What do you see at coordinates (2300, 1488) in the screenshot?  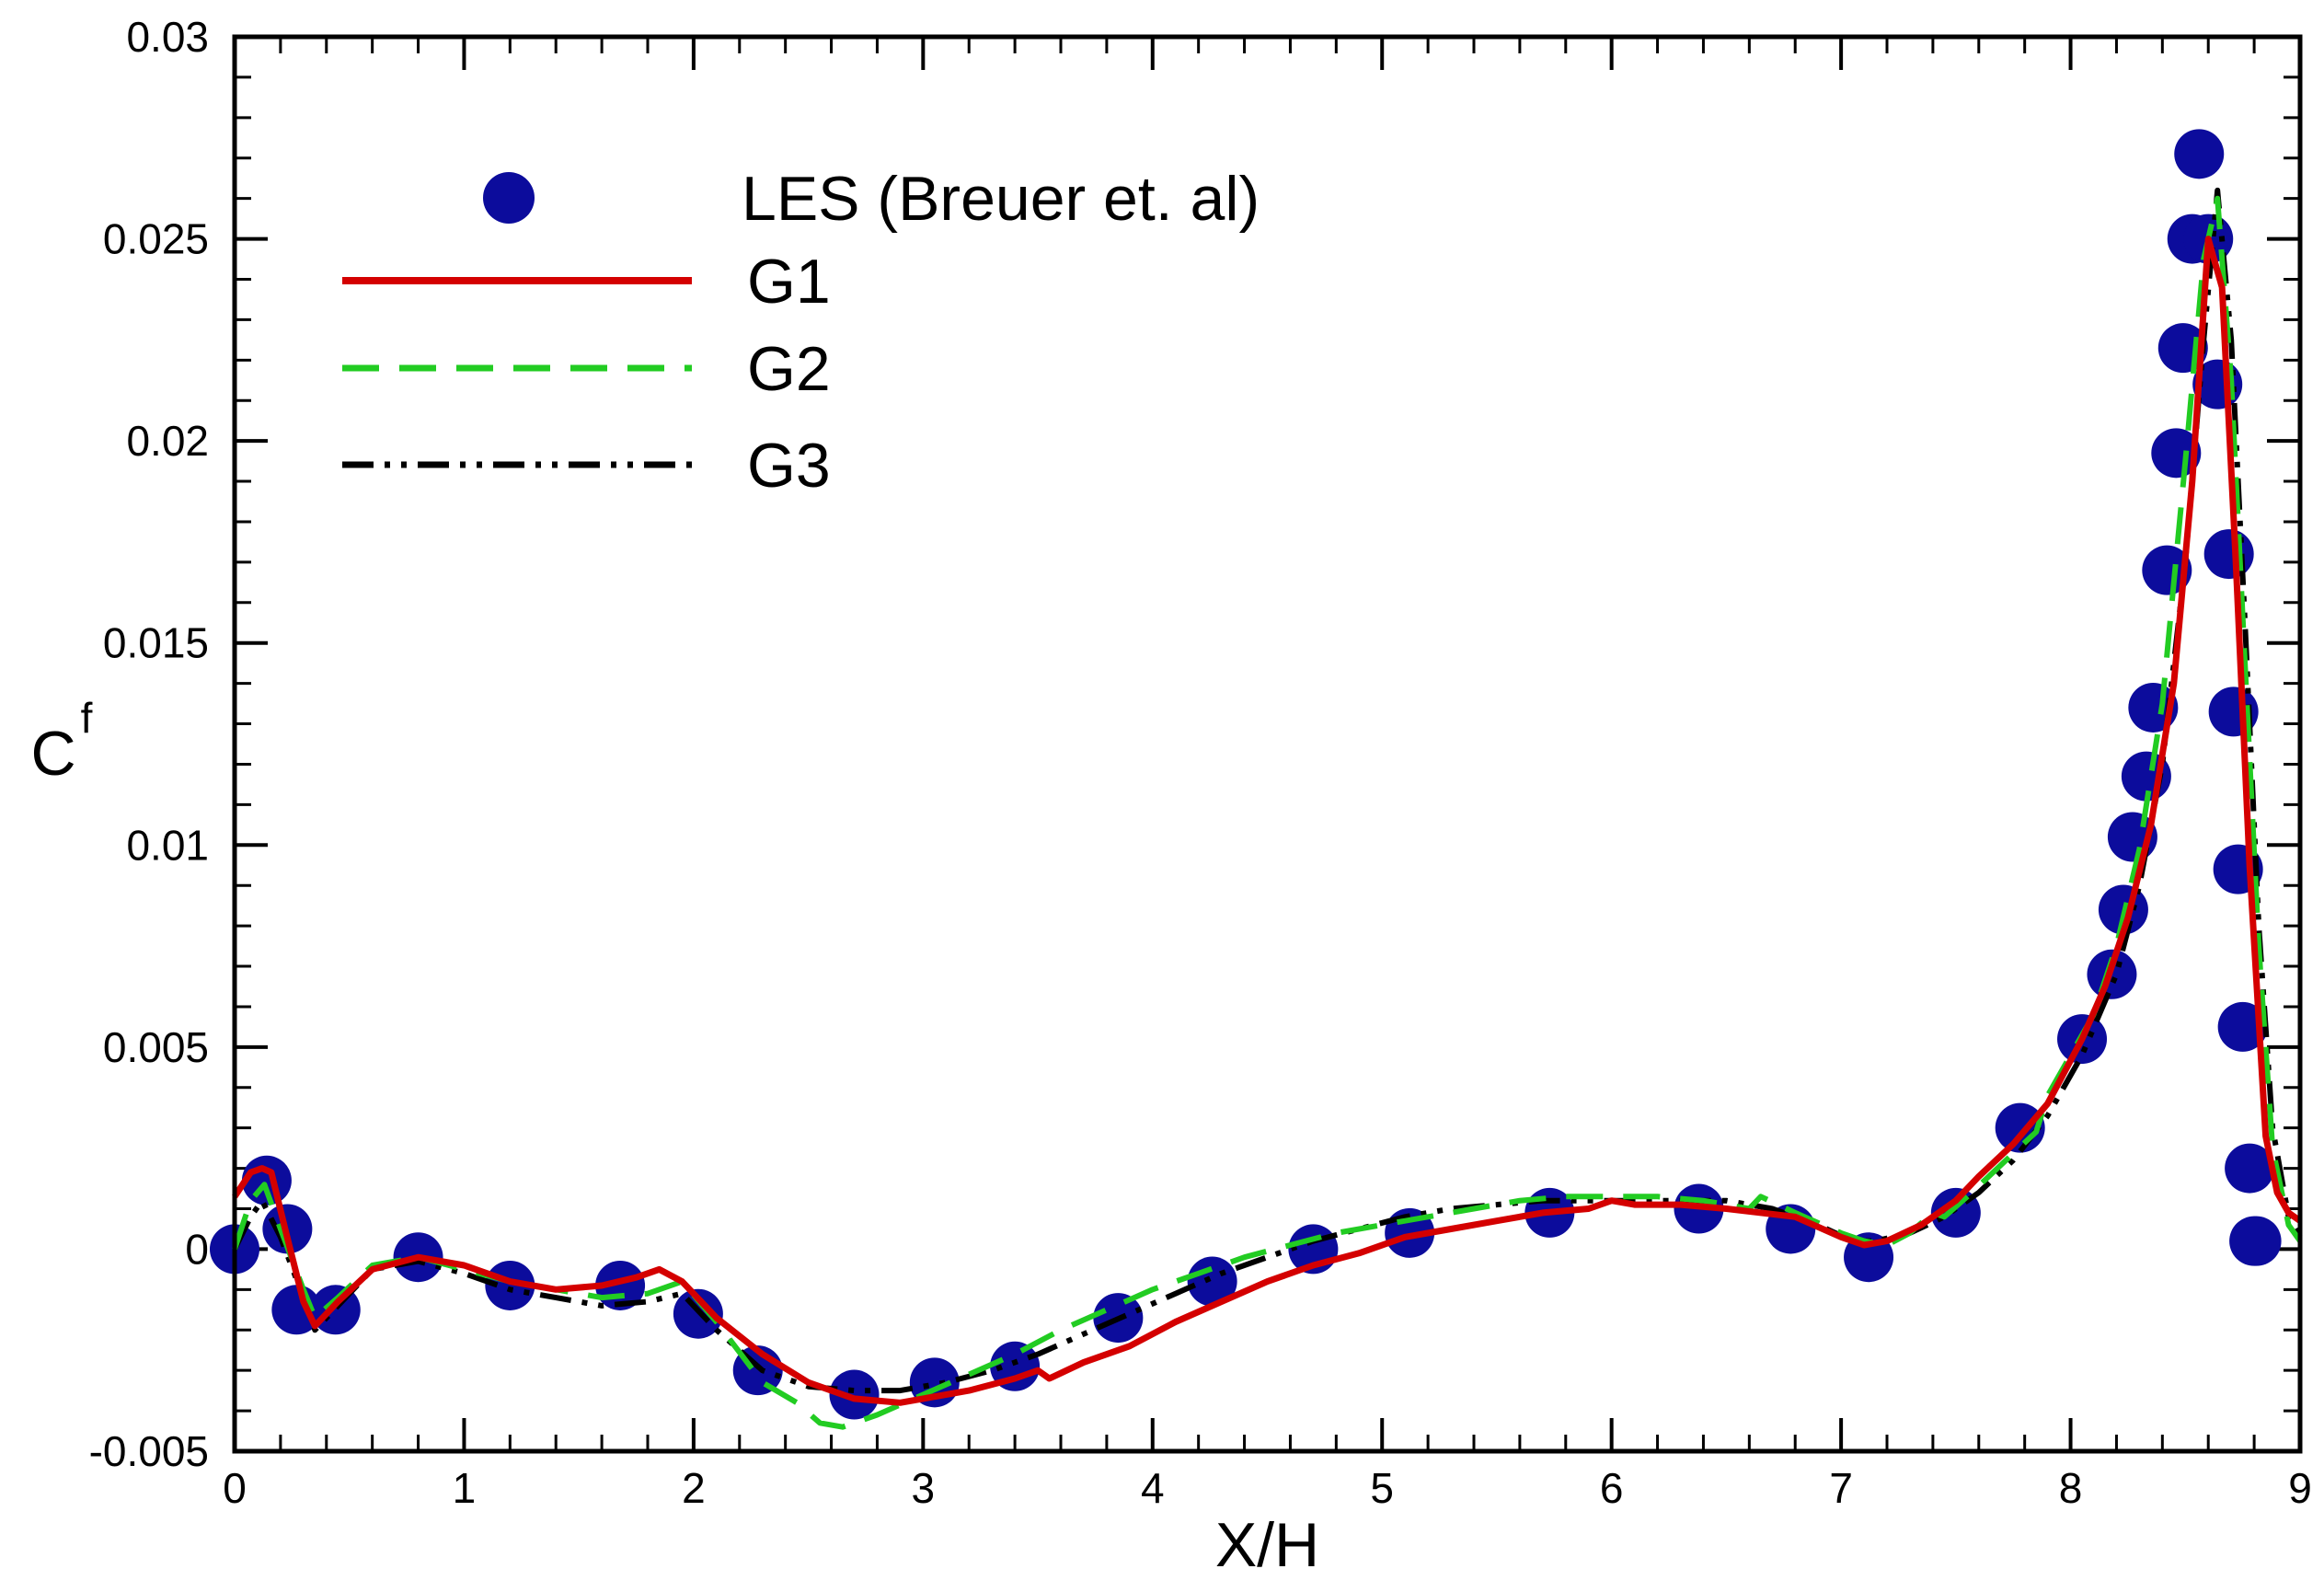 I see `x-tick-label: 9` at bounding box center [2300, 1488].